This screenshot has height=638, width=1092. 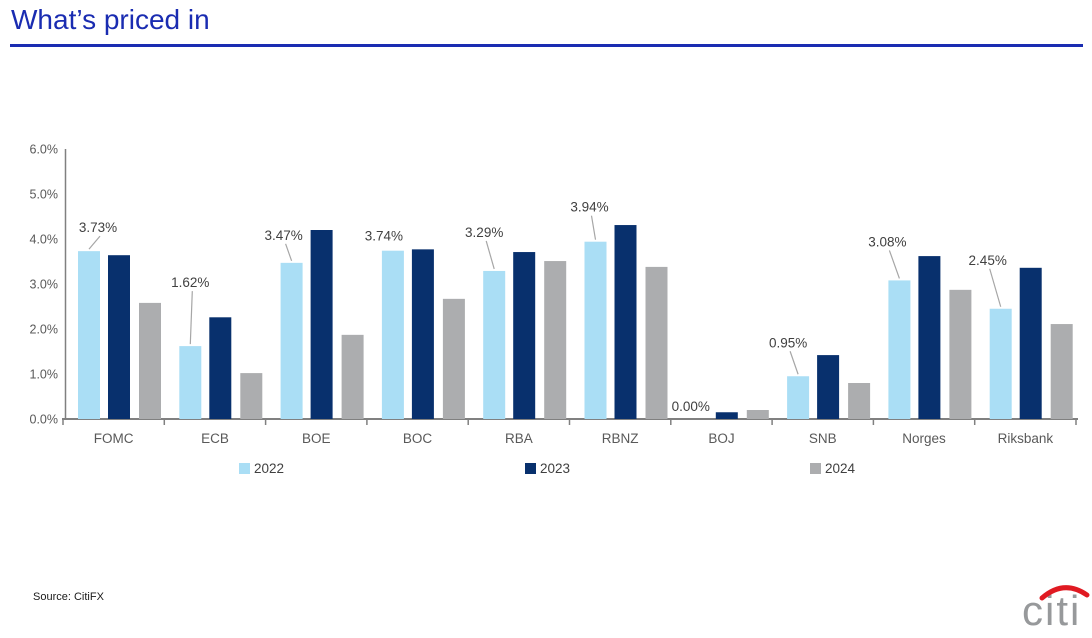 What do you see at coordinates (524, 335) in the screenshot?
I see `bar-2023-RBA` at bounding box center [524, 335].